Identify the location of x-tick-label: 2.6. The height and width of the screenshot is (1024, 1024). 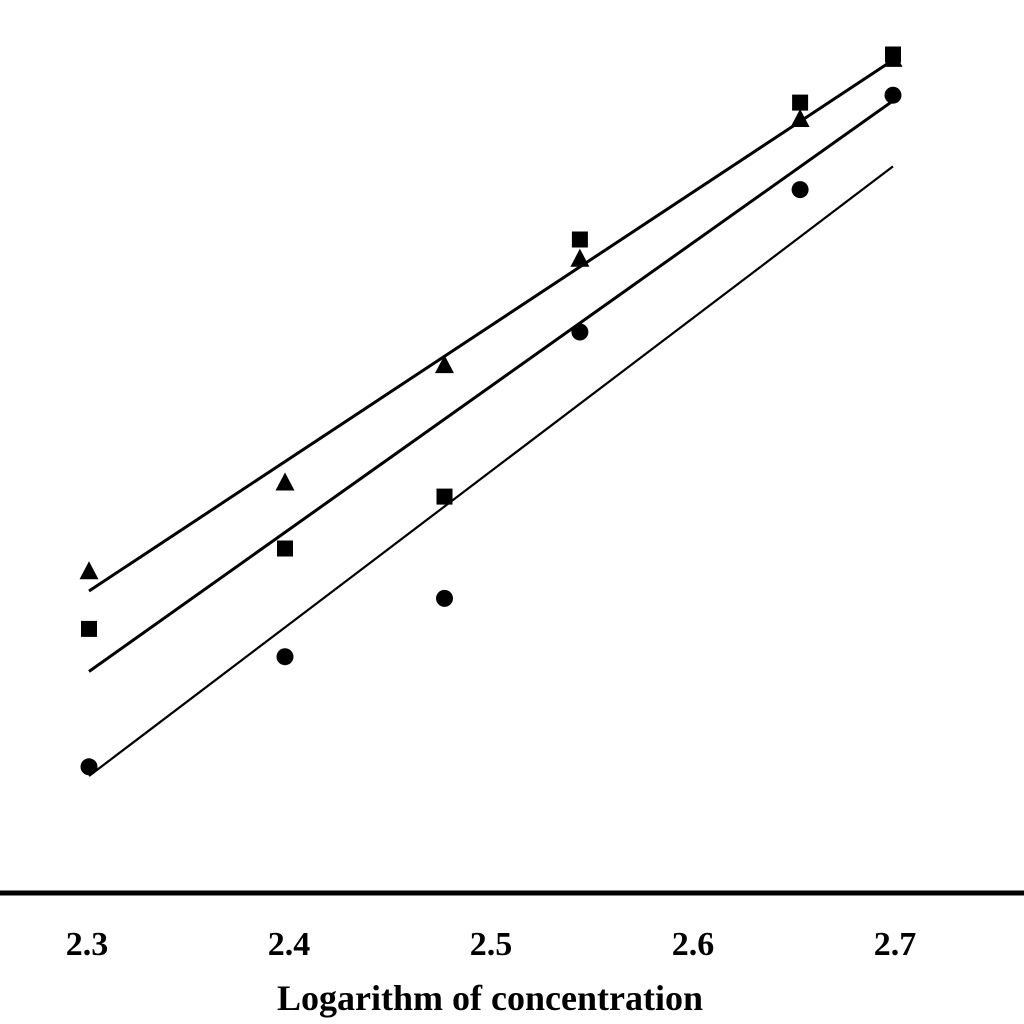
(693, 944).